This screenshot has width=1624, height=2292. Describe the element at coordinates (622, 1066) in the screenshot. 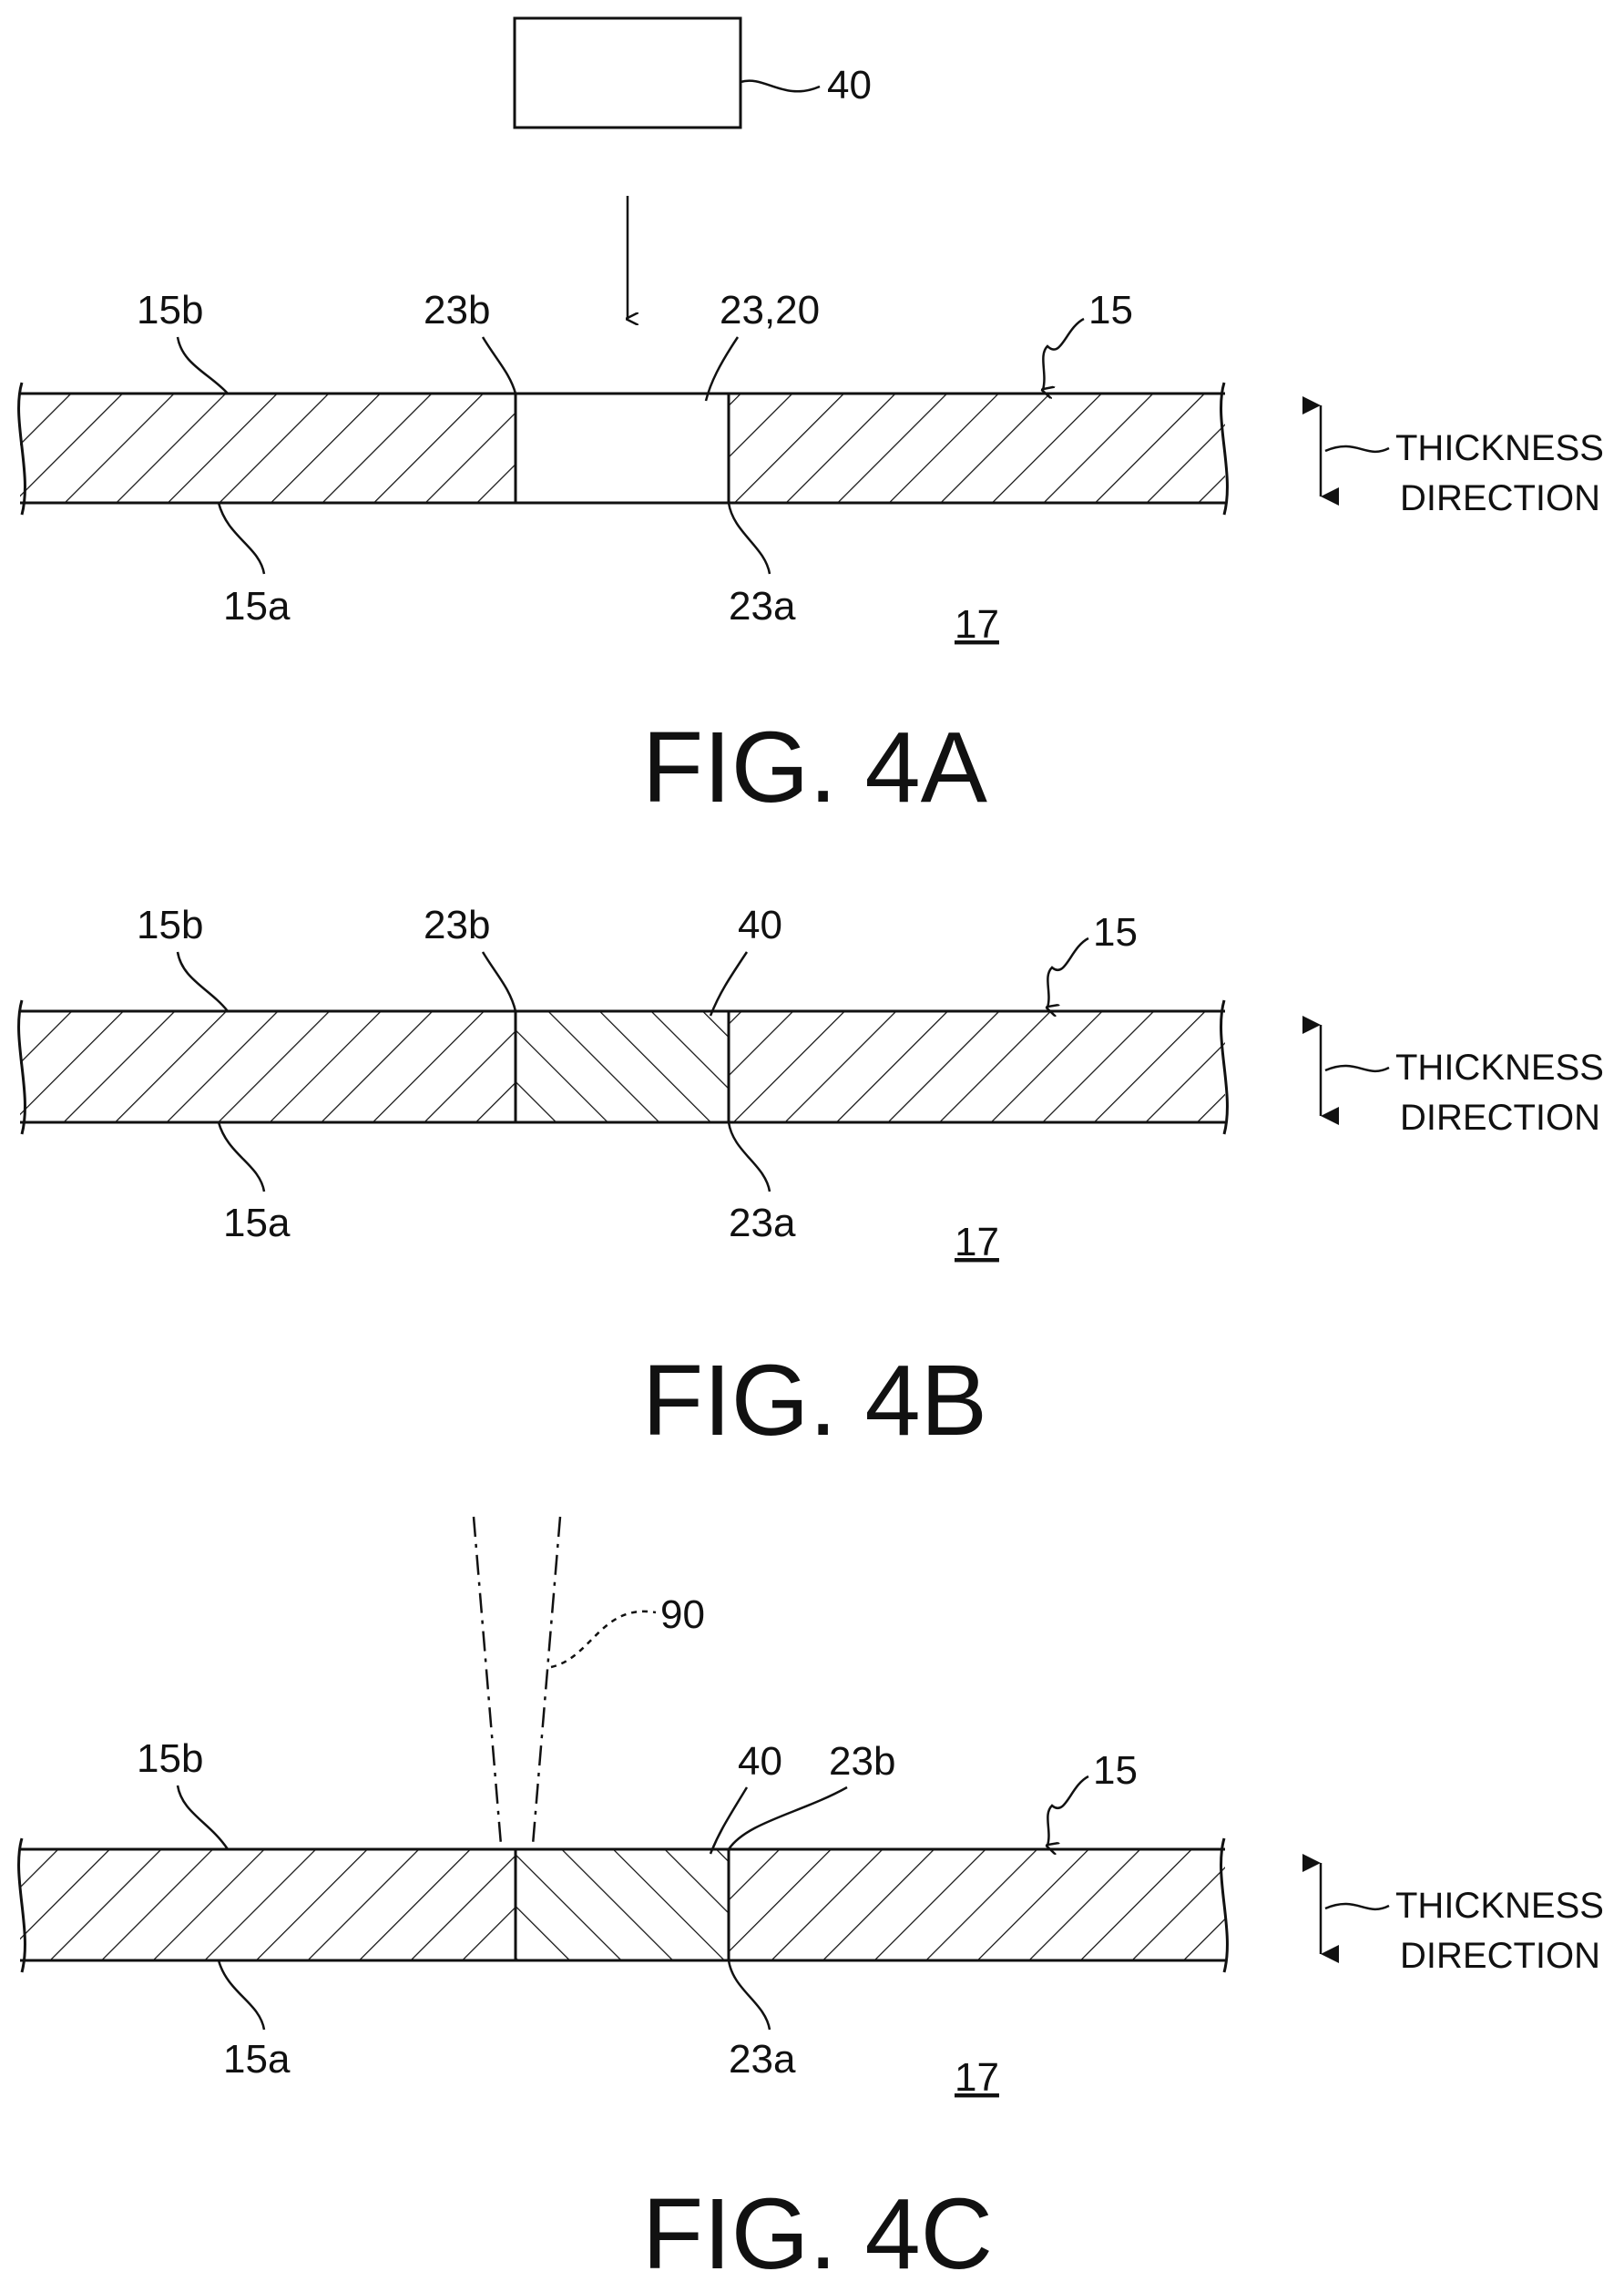

I see `filler-40-4b` at that location.